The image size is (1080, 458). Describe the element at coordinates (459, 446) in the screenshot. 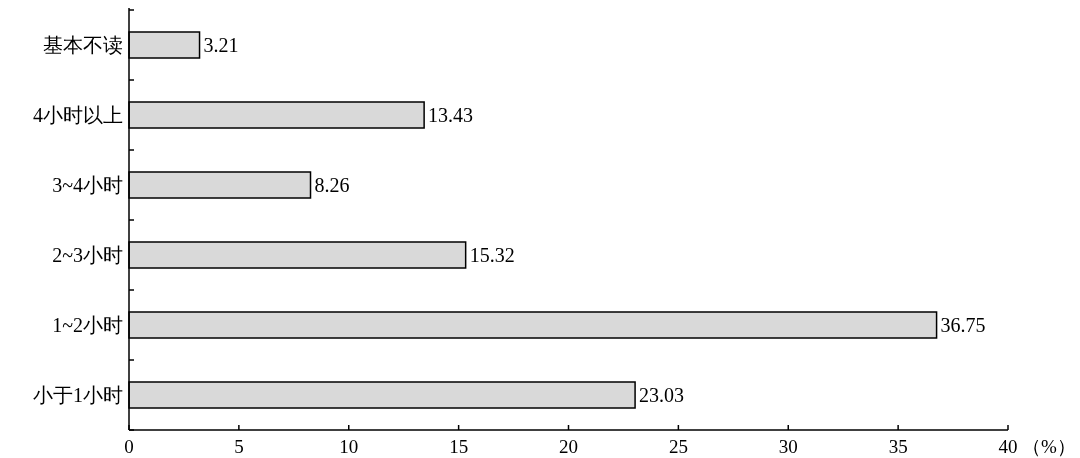

I see `x-tick-label: 15` at that location.